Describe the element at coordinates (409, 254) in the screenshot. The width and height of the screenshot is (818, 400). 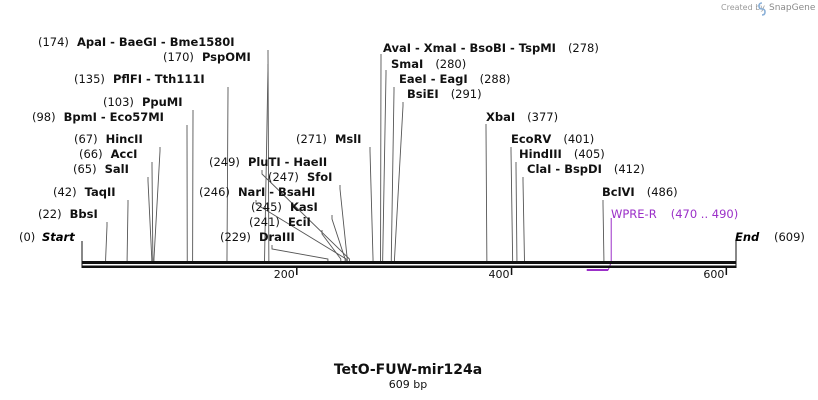
I see `dna-backbone` at that location.